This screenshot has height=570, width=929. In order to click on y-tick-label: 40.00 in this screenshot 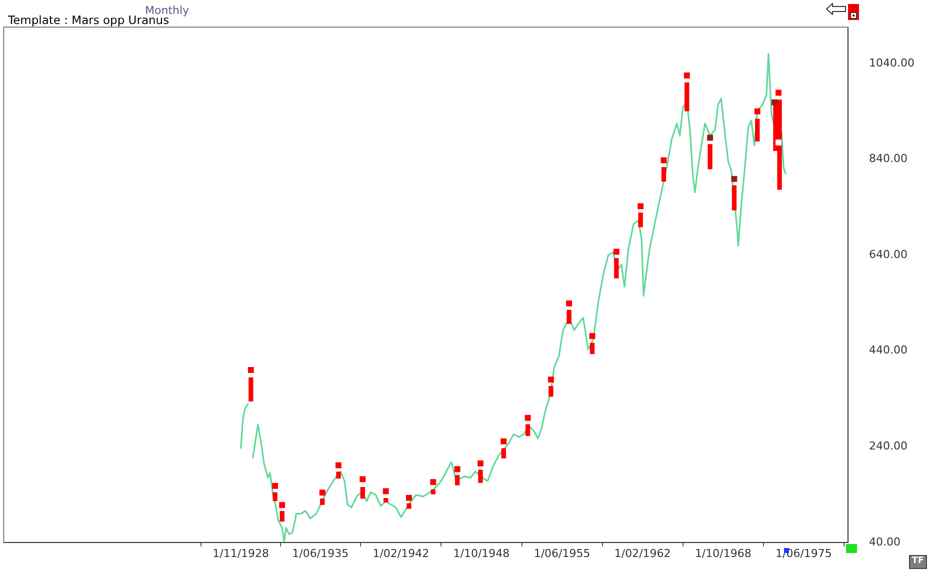, I will do `click(884, 541)`.